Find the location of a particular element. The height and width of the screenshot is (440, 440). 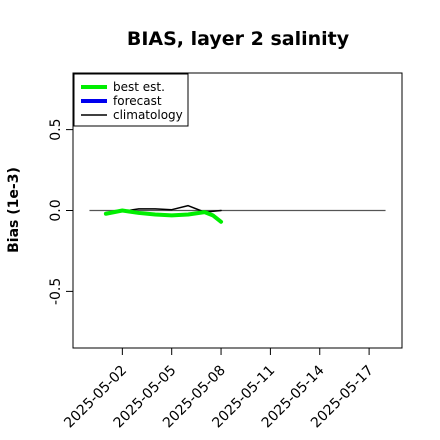

y-axis: -0.5 0.0 0.5 is located at coordinates (61, 211).